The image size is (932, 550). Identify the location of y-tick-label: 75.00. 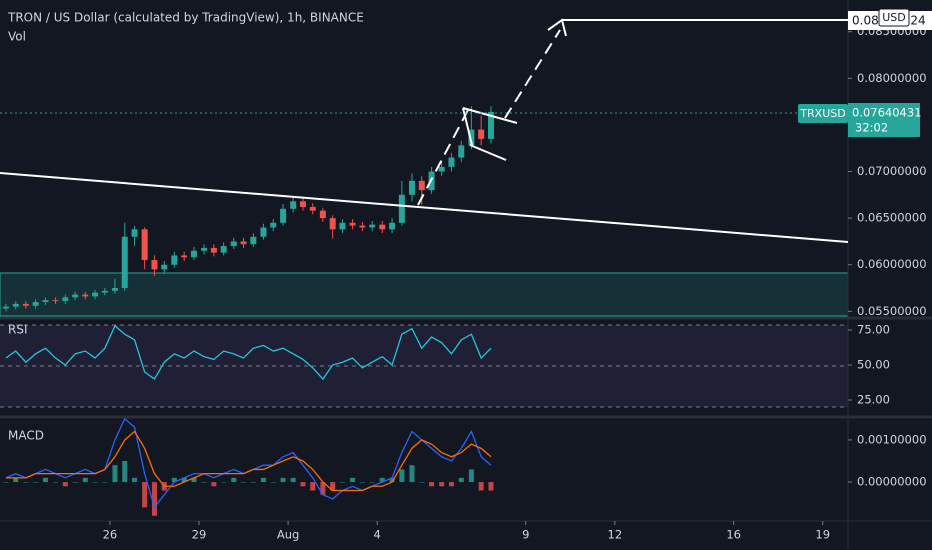
(873, 330).